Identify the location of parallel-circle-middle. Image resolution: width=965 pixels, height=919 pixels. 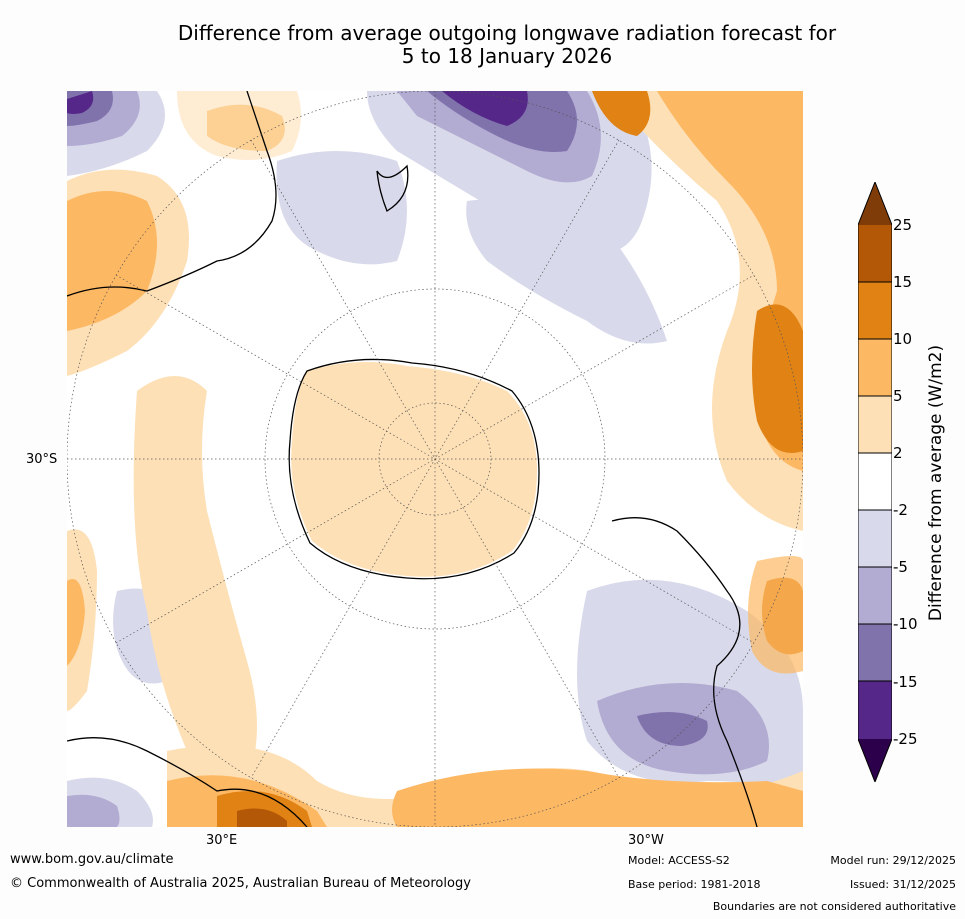
(435, 459).